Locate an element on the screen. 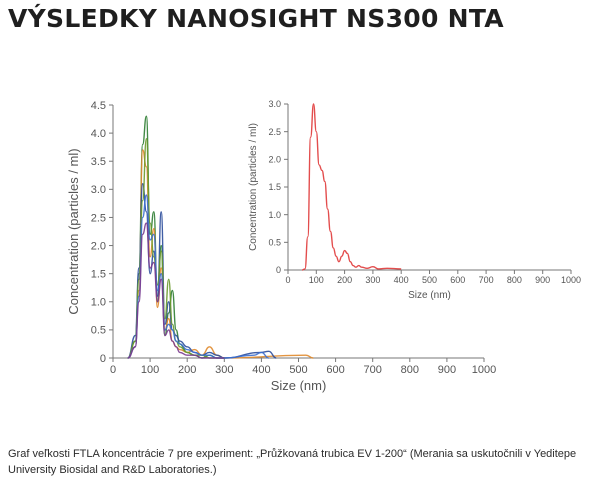 The width and height of the screenshot is (606, 495). main-y-tick-label: 1.0 is located at coordinates (98, 303).